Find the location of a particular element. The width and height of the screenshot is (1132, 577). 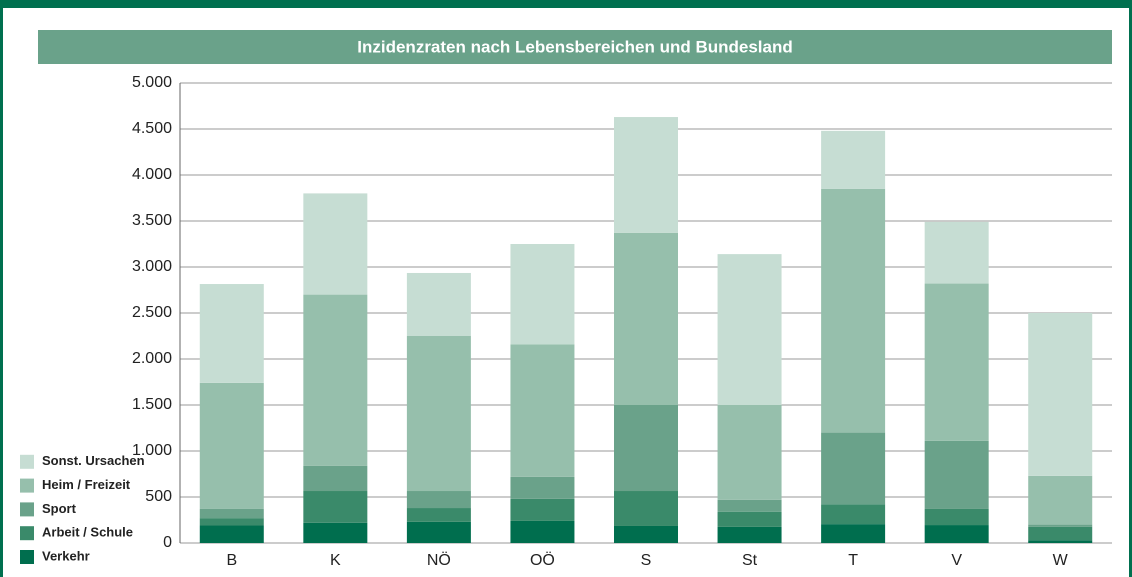

x-tick-label: OÖ is located at coordinates (542, 560).